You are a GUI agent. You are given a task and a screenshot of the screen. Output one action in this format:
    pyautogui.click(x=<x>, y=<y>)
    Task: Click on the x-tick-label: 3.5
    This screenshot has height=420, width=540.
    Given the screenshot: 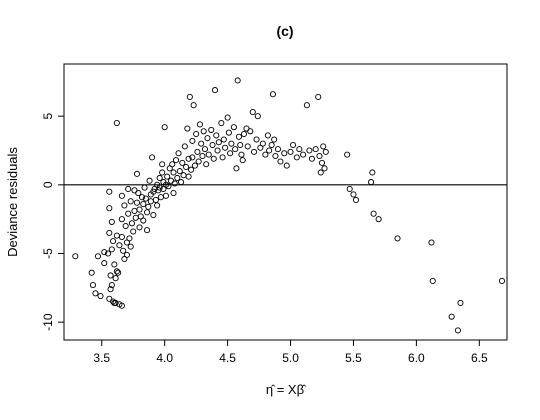 What is the action you would take?
    pyautogui.click(x=101, y=358)
    